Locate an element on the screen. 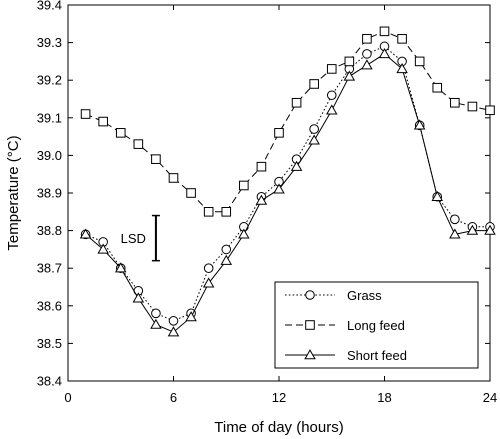  lsd-label: LSD is located at coordinates (133, 238).